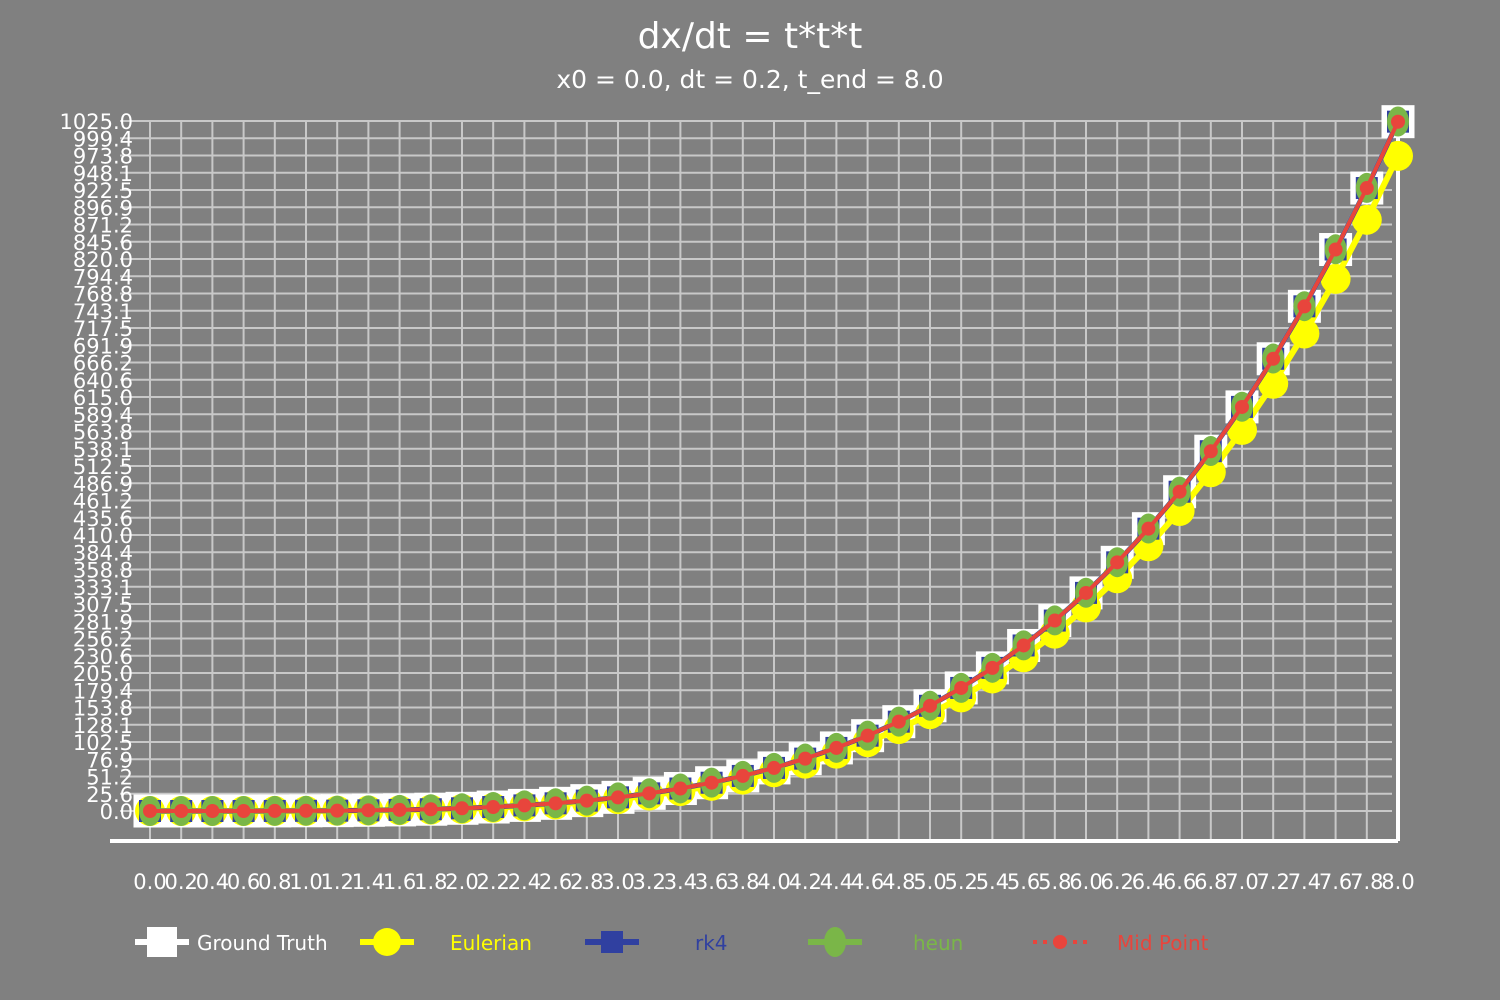 Image resolution: width=1500 pixels, height=1000 pixels. I want to click on x-tick-label: 5.8, so click(1054, 882).